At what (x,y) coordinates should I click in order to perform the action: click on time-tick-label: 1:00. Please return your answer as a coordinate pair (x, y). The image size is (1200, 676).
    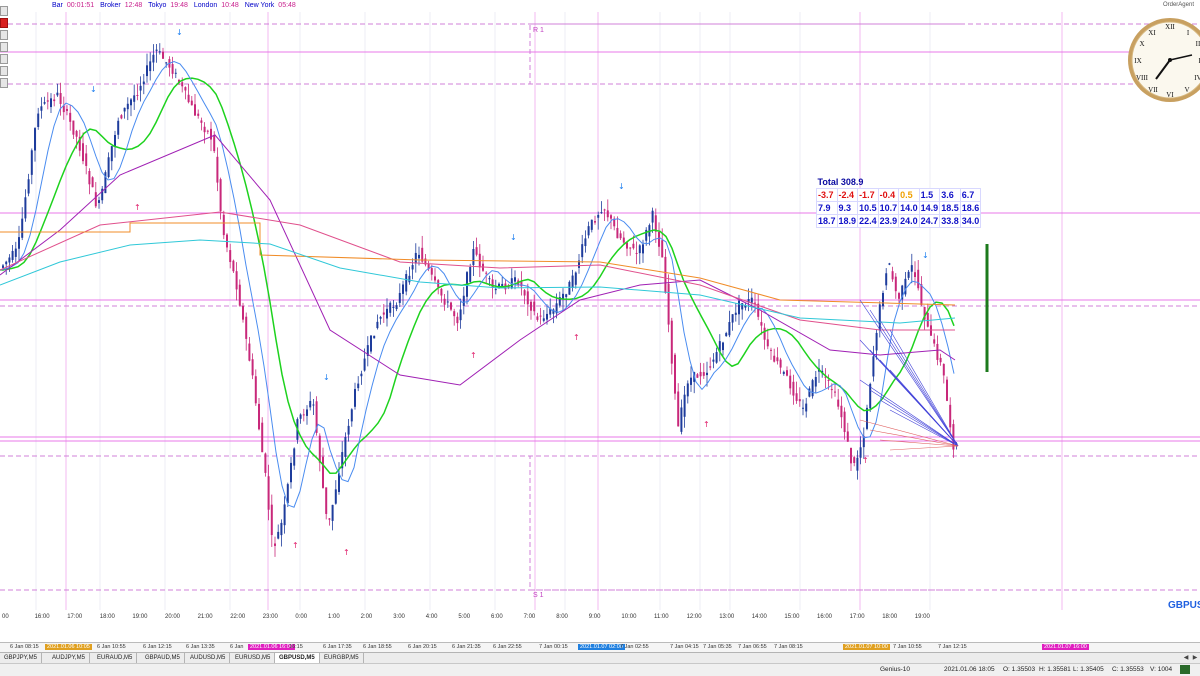
    Looking at the image, I should click on (334, 617).